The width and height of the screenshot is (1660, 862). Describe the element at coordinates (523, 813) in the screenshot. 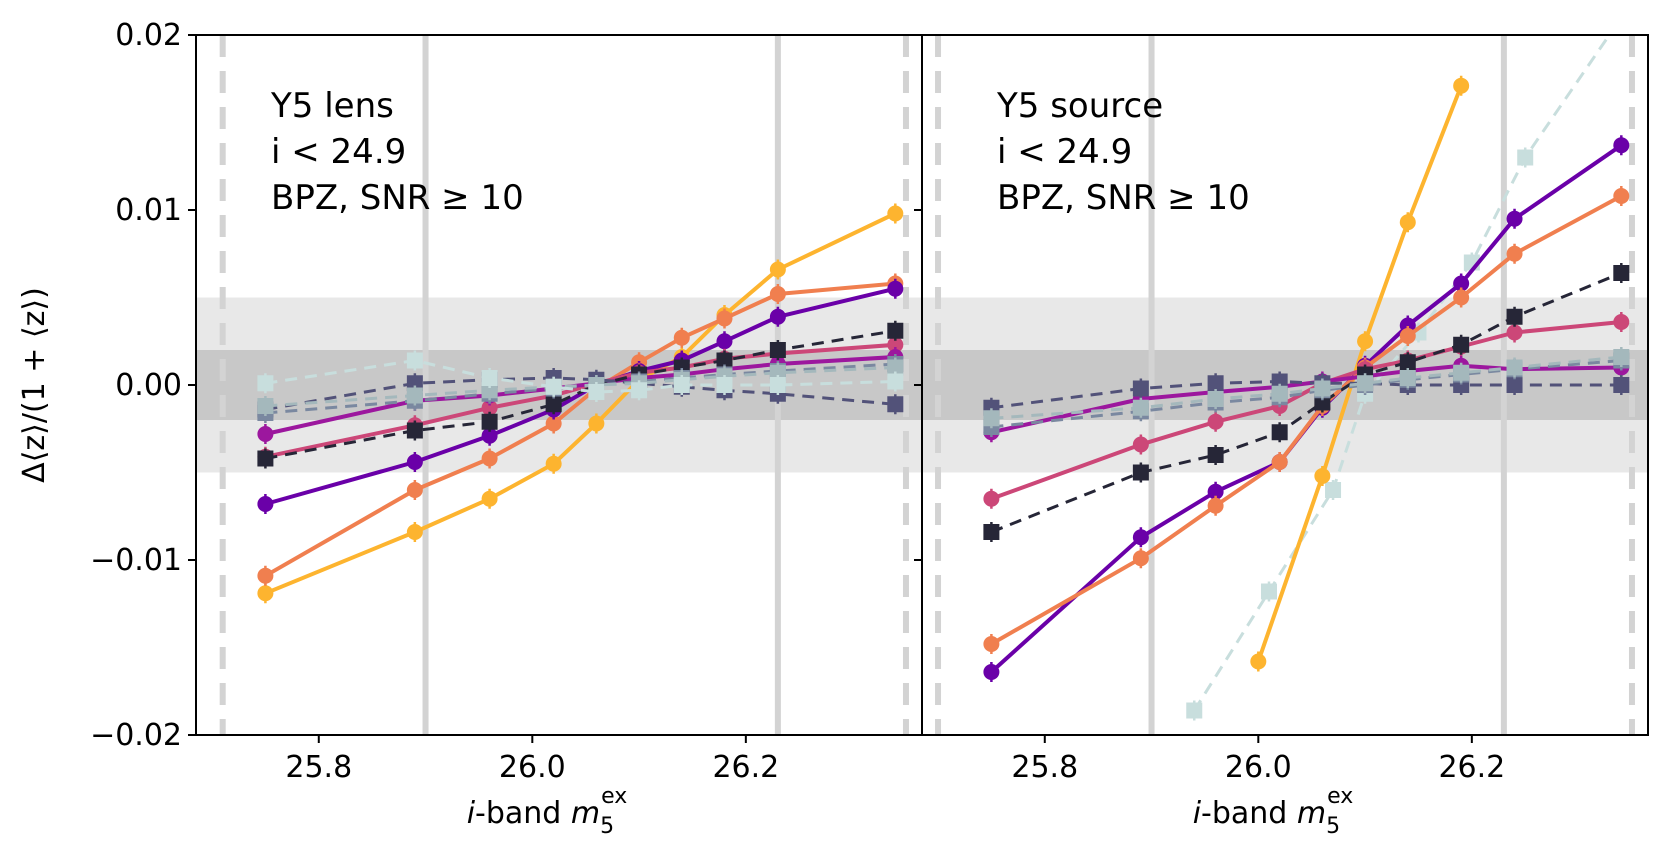

I see `x-label-text: -band` at that location.